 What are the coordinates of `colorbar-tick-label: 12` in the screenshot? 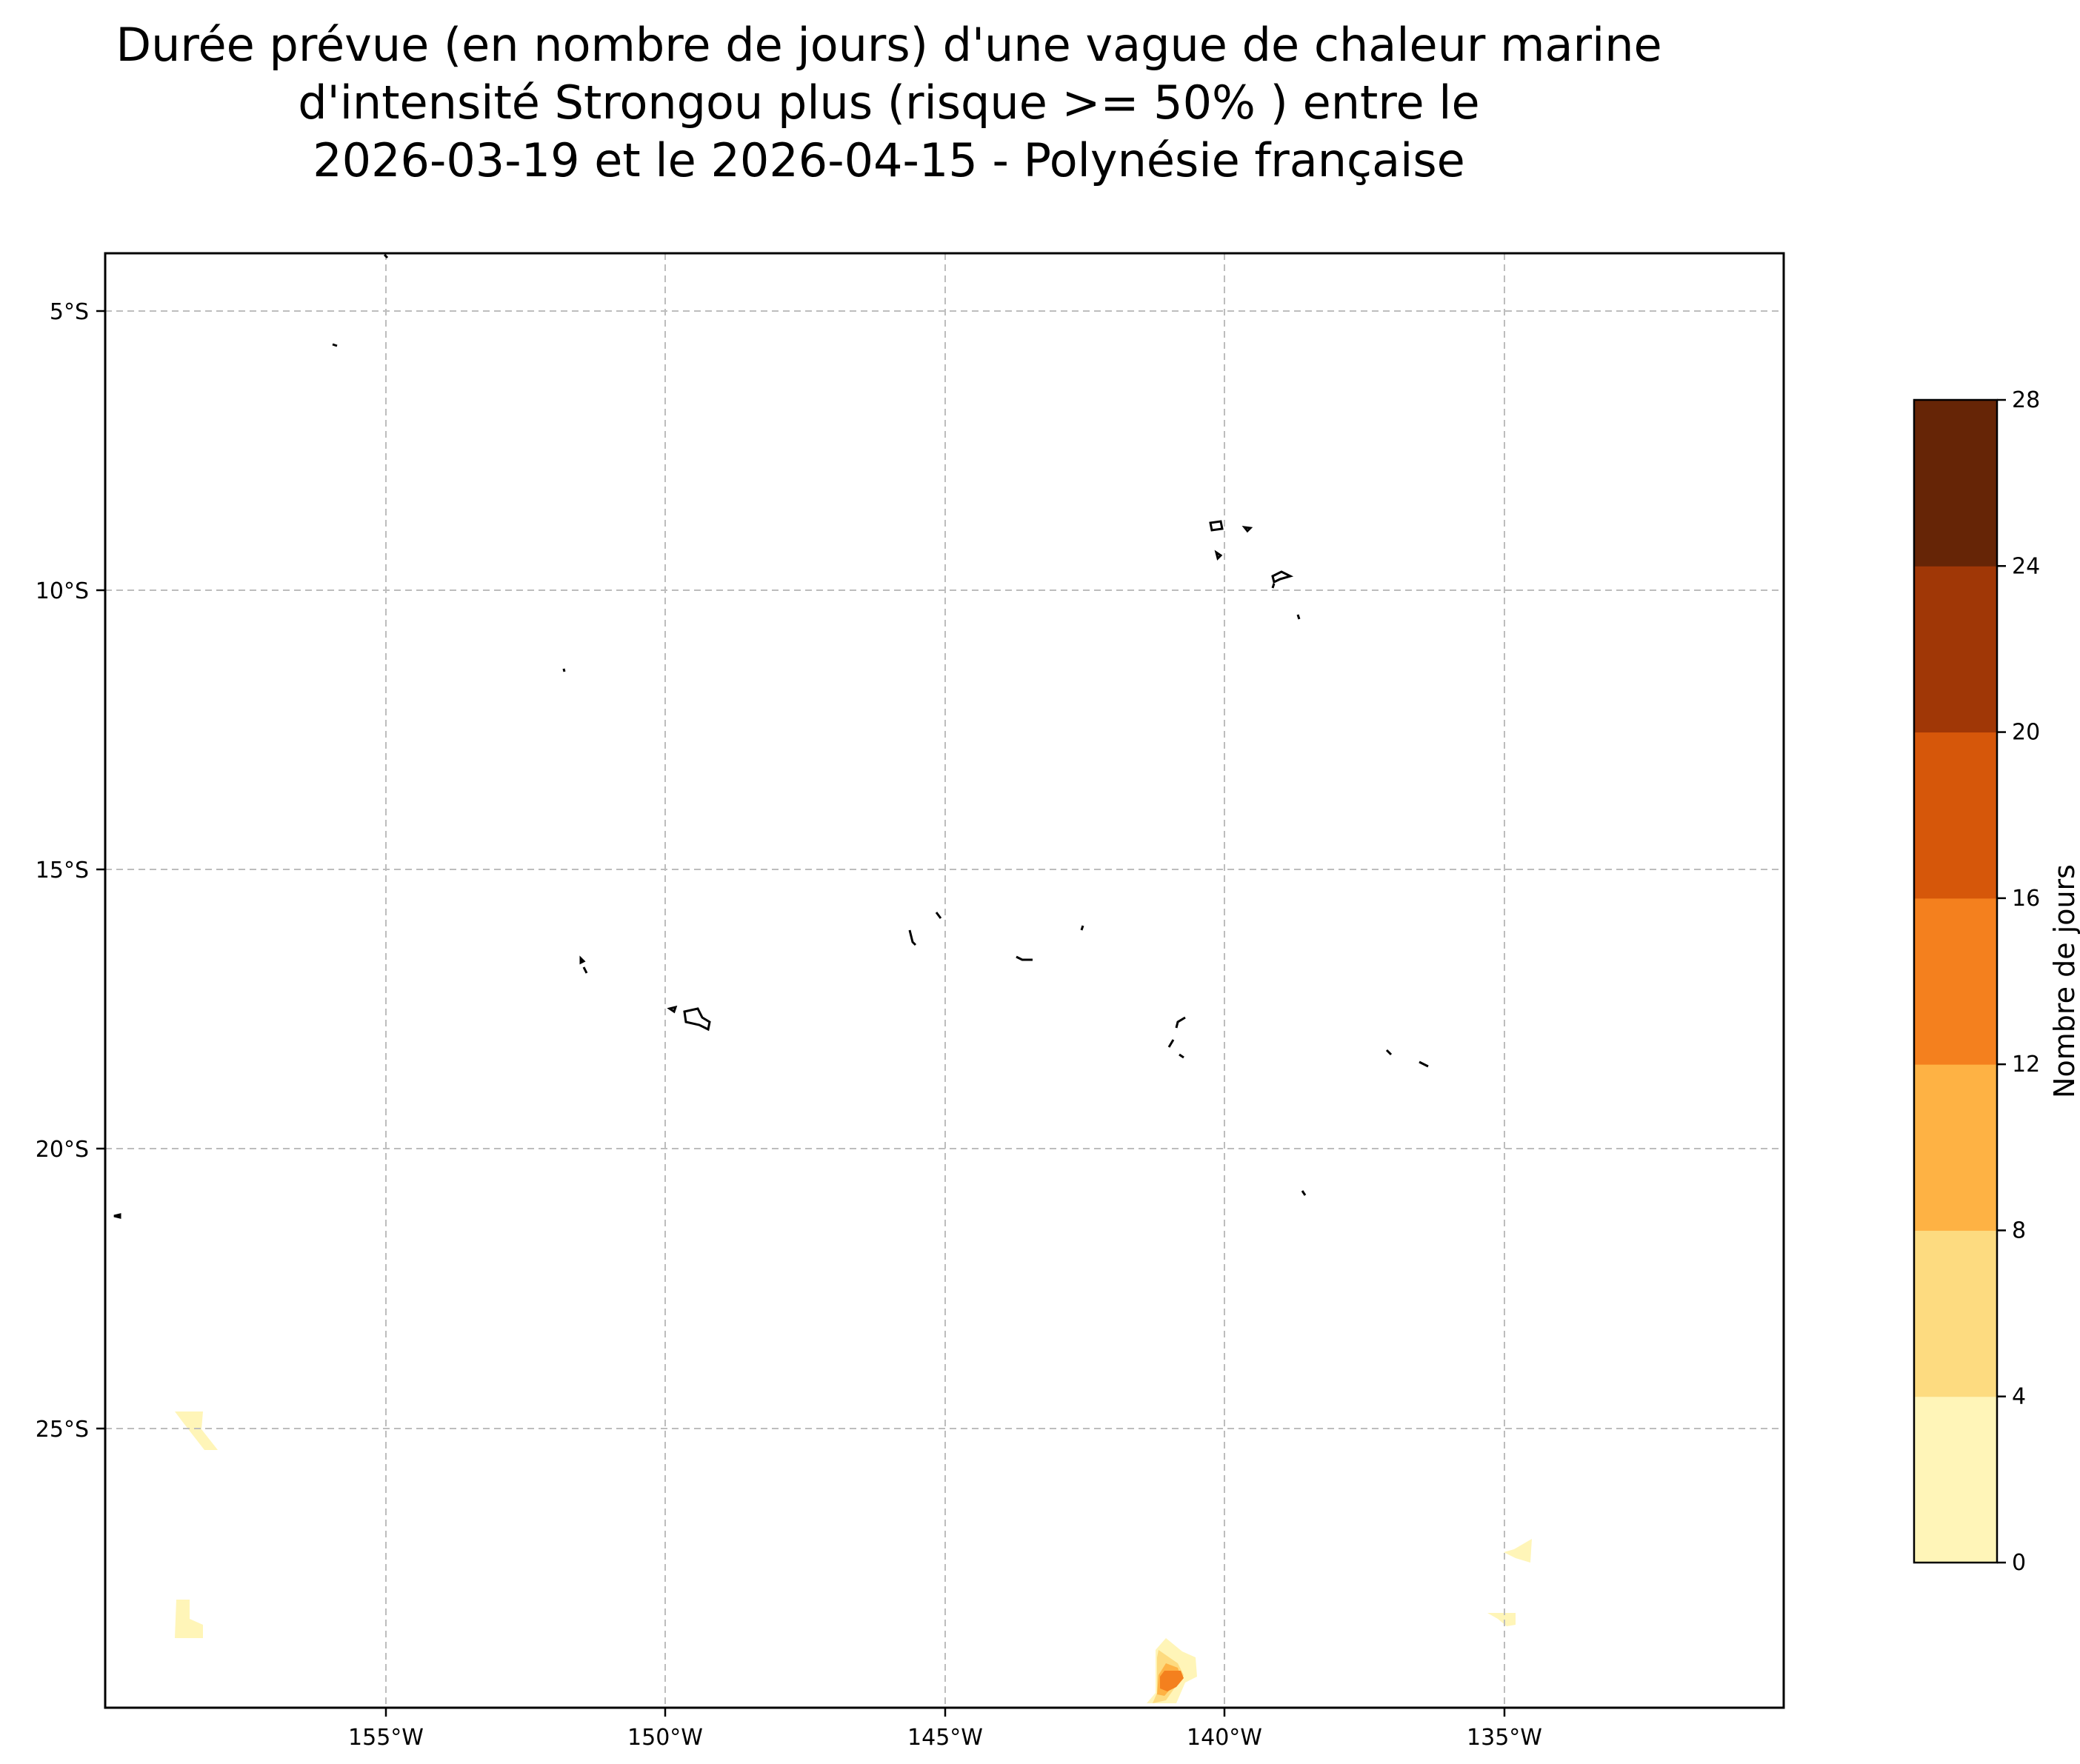 It's located at (2026, 1065).